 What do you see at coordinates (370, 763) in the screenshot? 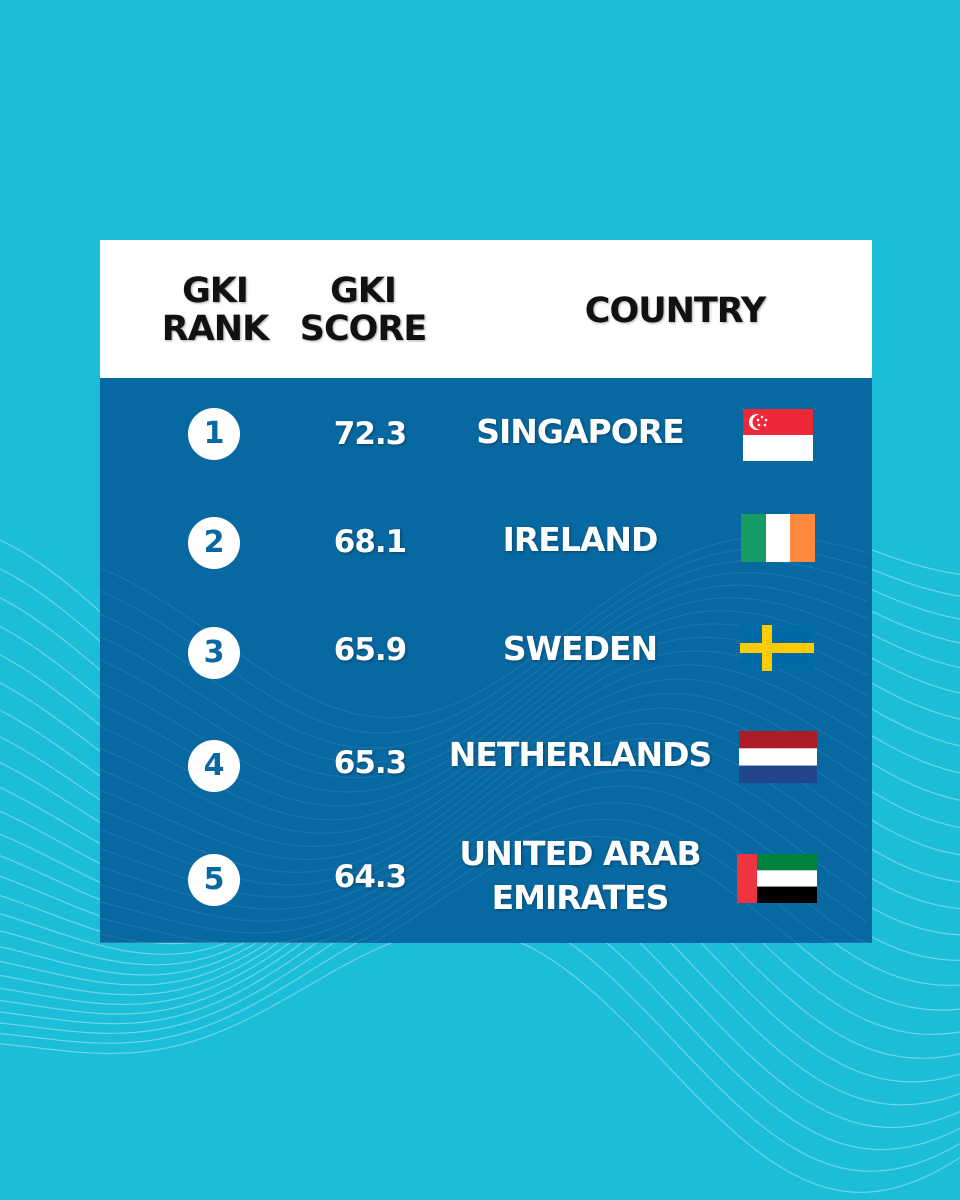
I see `score-value: 65.3` at bounding box center [370, 763].